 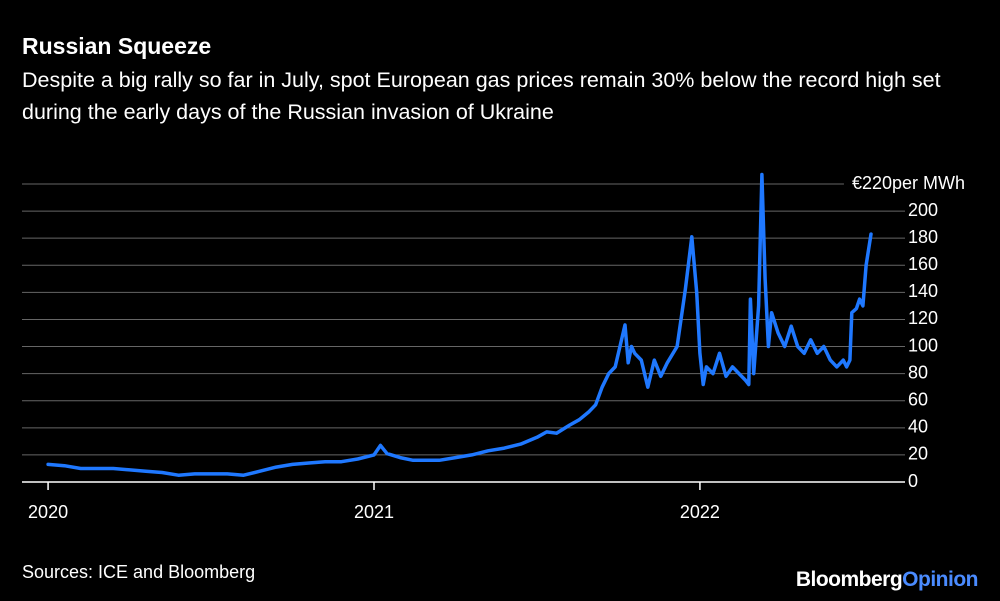 I want to click on chart-title: Russian Squeeze, so click(x=117, y=46).